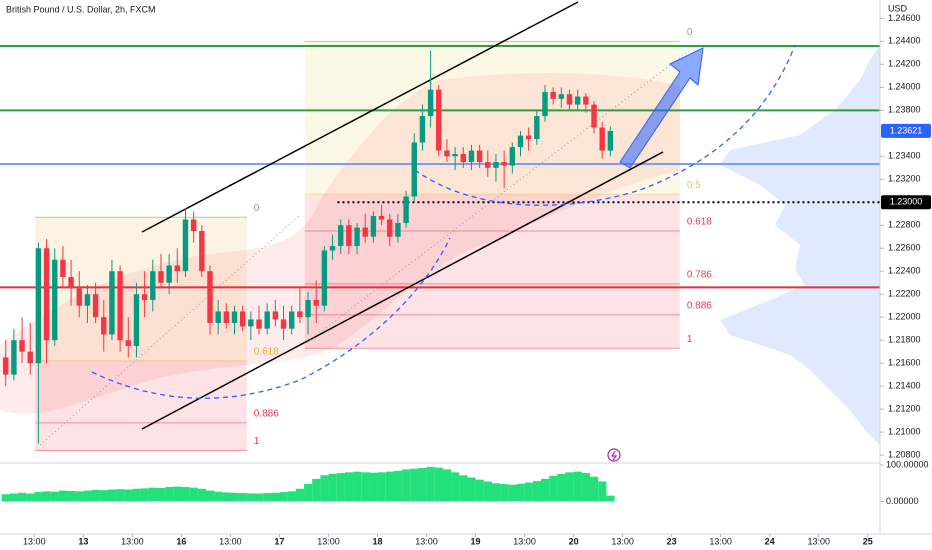  What do you see at coordinates (904, 18) in the screenshot?
I see `y-tick-label: 1.24600` at bounding box center [904, 18].